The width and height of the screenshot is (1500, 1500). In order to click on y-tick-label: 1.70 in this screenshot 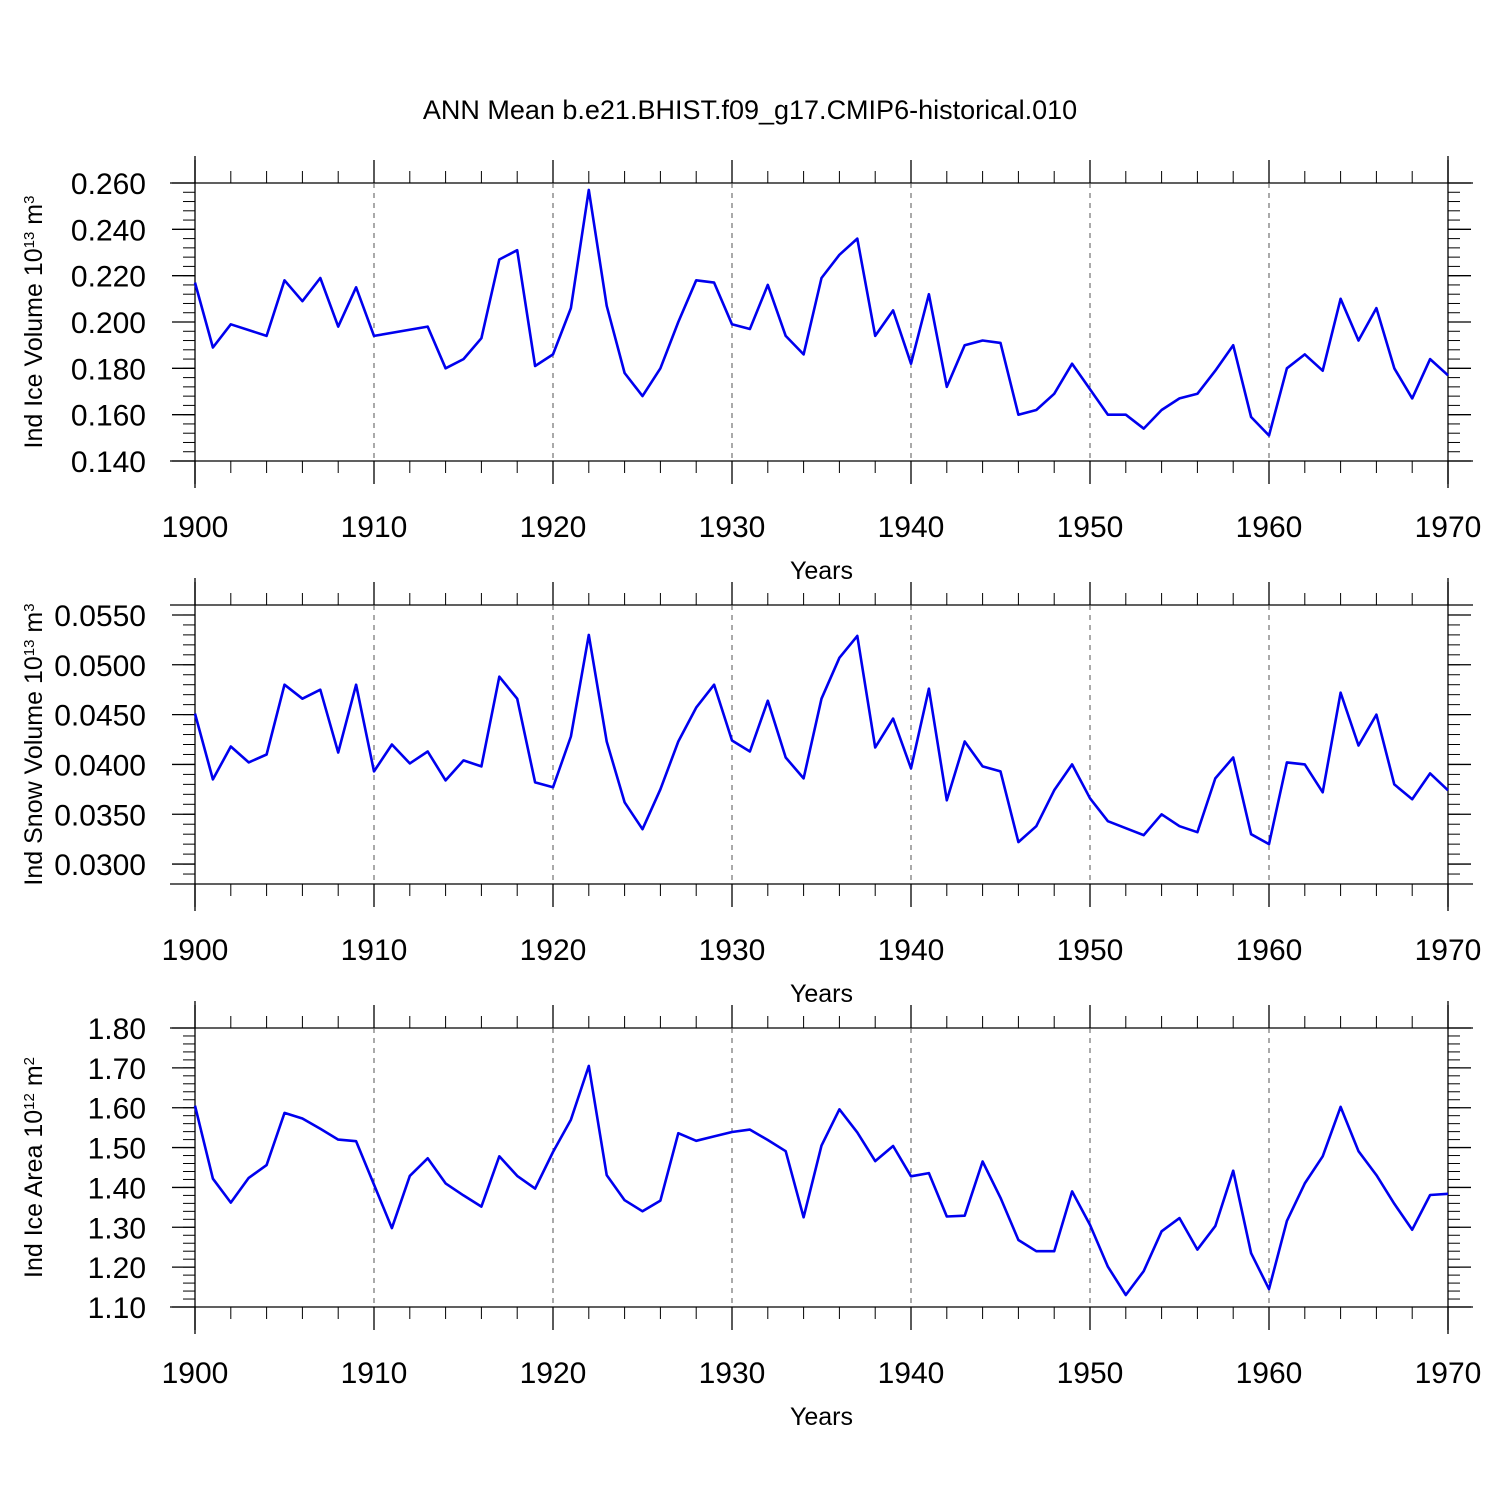, I will do `click(117, 1069)`.